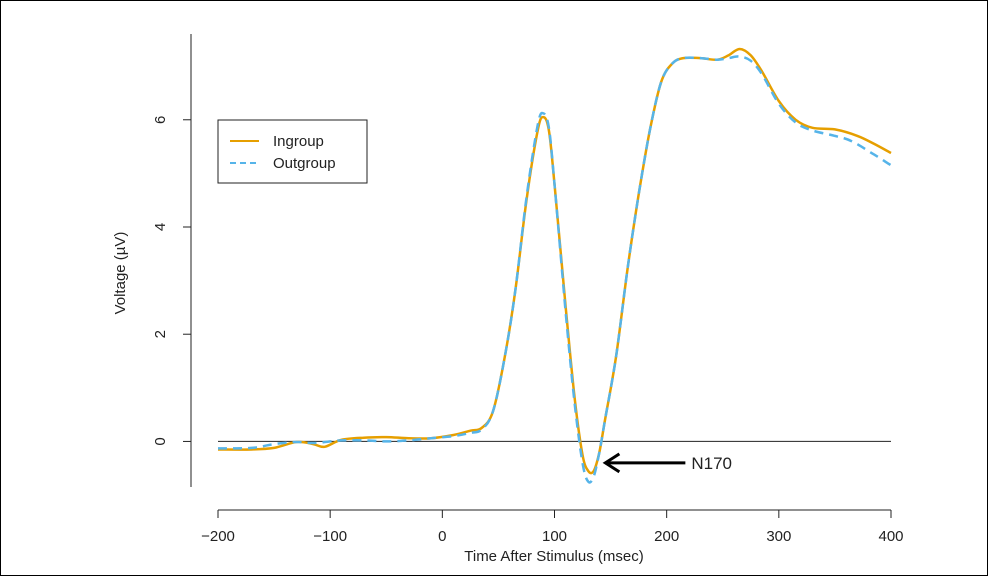 Image resolution: width=988 pixels, height=580 pixels. What do you see at coordinates (442, 536) in the screenshot?
I see `x-tick-label: 0` at bounding box center [442, 536].